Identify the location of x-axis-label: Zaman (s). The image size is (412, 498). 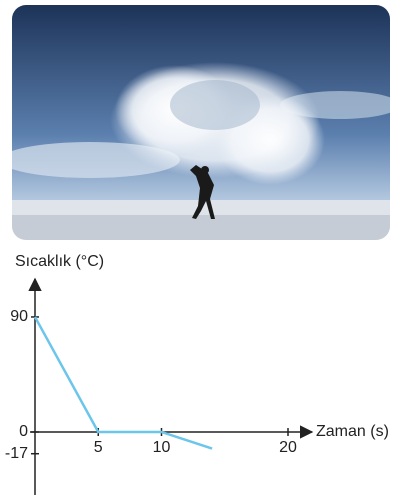
(352, 431).